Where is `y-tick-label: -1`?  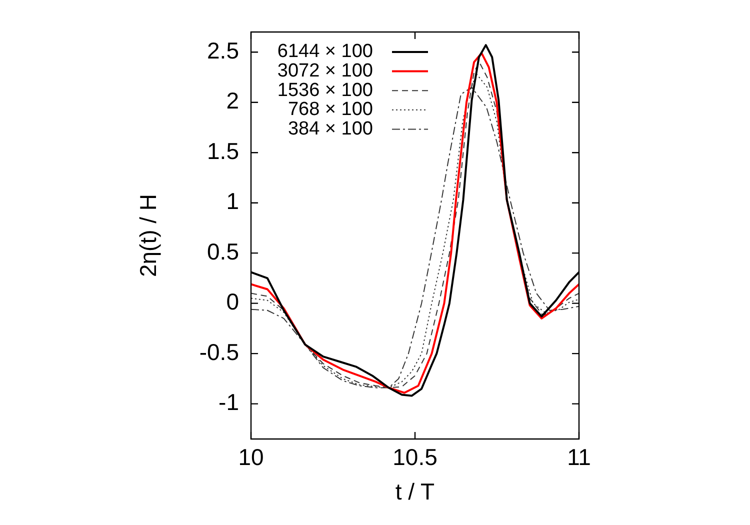 y-tick-label: -1 is located at coordinates (228, 402).